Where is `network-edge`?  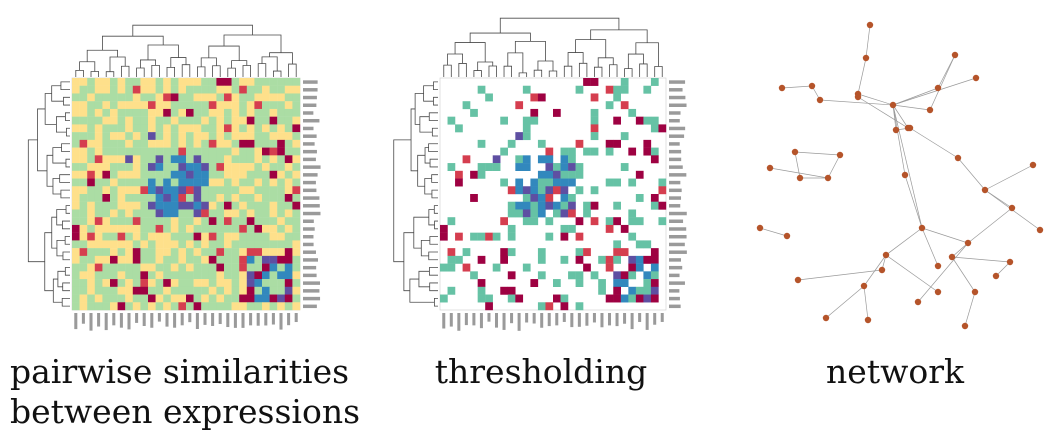 network-edge is located at coordinates (981, 259).